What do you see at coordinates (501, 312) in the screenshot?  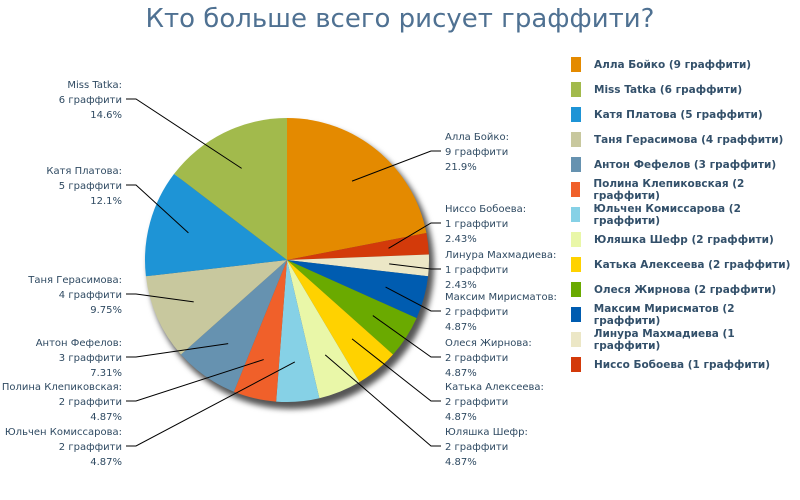 I see `slice-label: Максим Мирисматов: 2 граффити 4.87%` at bounding box center [501, 312].